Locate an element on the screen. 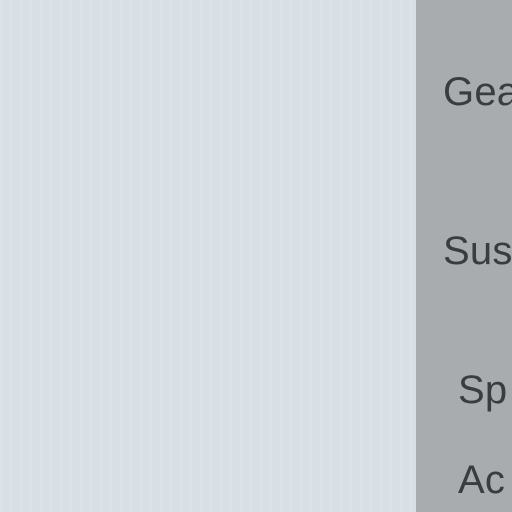 The width and height of the screenshot is (512, 512). side-panel-item-3: Sp is located at coordinates (483, 390).